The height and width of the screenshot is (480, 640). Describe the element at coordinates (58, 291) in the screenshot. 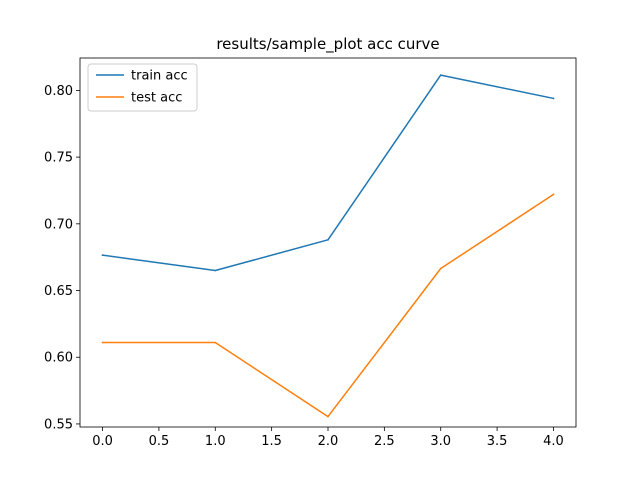

I see `y-tick-label: 0.65` at that location.